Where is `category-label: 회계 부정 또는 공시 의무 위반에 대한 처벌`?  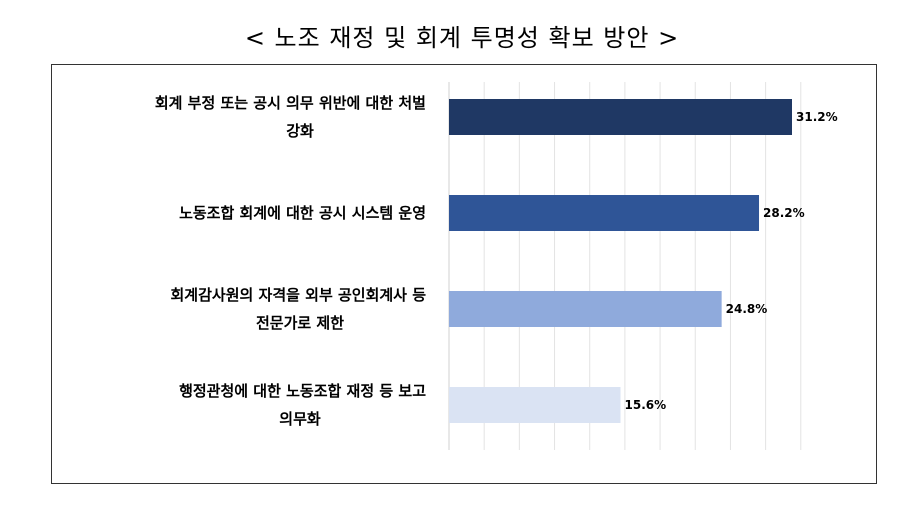 category-label: 회계 부정 또는 공시 의무 위반에 대한 처벌 is located at coordinates (290, 103).